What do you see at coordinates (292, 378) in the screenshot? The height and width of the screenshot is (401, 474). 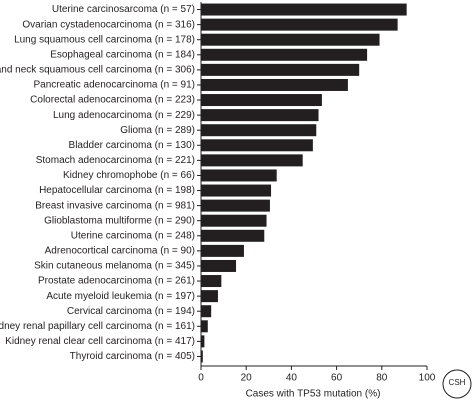 I see `x-tick-label: 40` at bounding box center [292, 378].